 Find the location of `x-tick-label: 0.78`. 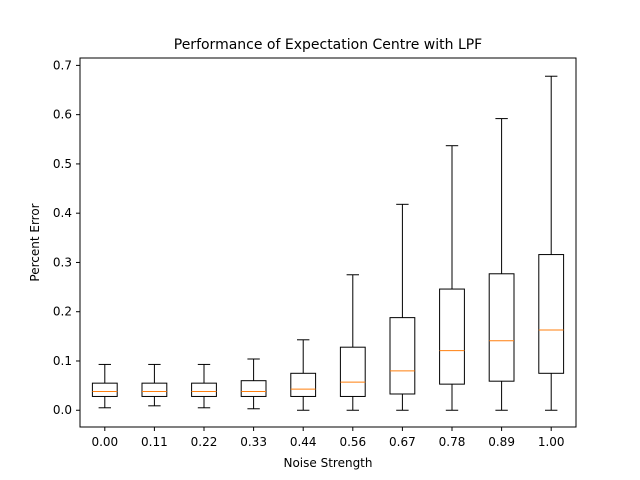

x-tick-label: 0.78 is located at coordinates (452, 442).